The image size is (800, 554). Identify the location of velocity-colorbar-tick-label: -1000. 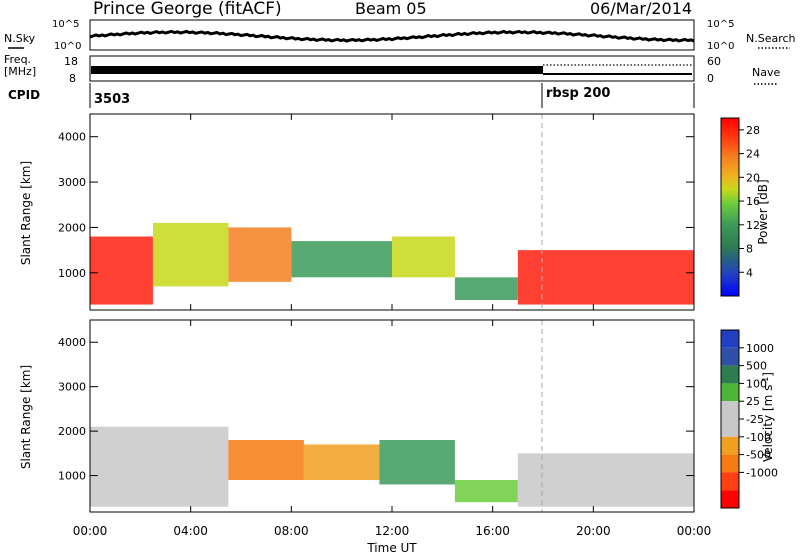
(762, 472).